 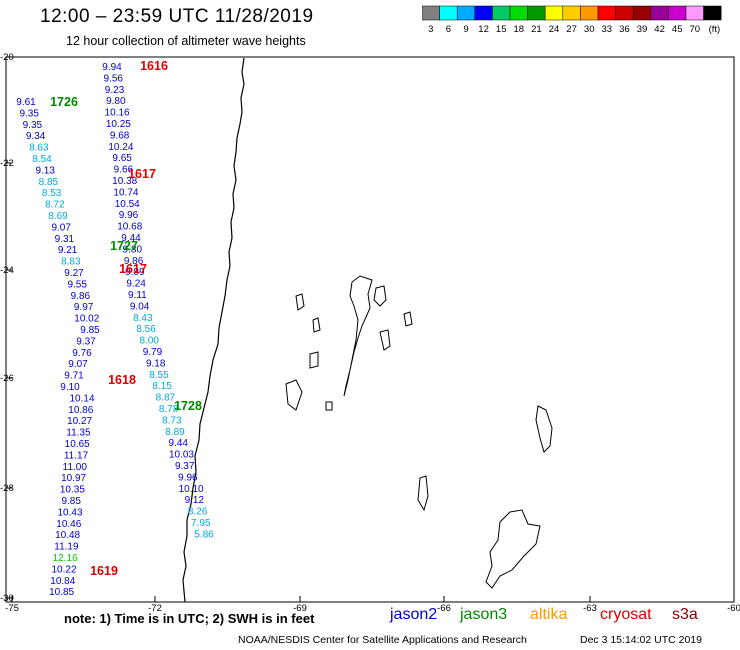 I want to click on wave-height-value: 8.72, so click(x=55, y=205).